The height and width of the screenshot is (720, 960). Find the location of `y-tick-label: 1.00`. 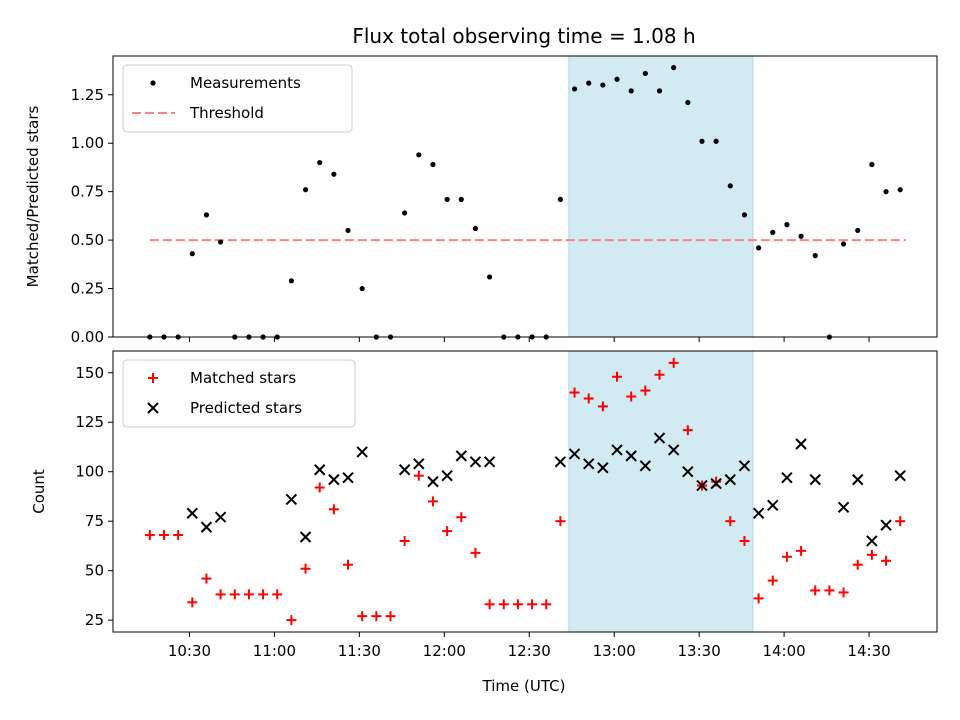

y-tick-label: 1.00 is located at coordinates (87, 143).